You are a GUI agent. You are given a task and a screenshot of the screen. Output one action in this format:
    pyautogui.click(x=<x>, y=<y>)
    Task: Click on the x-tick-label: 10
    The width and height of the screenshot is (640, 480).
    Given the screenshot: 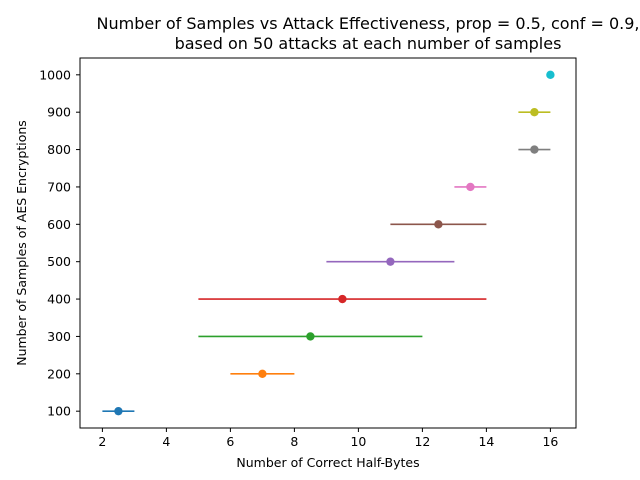 What is the action you would take?
    pyautogui.click(x=358, y=441)
    